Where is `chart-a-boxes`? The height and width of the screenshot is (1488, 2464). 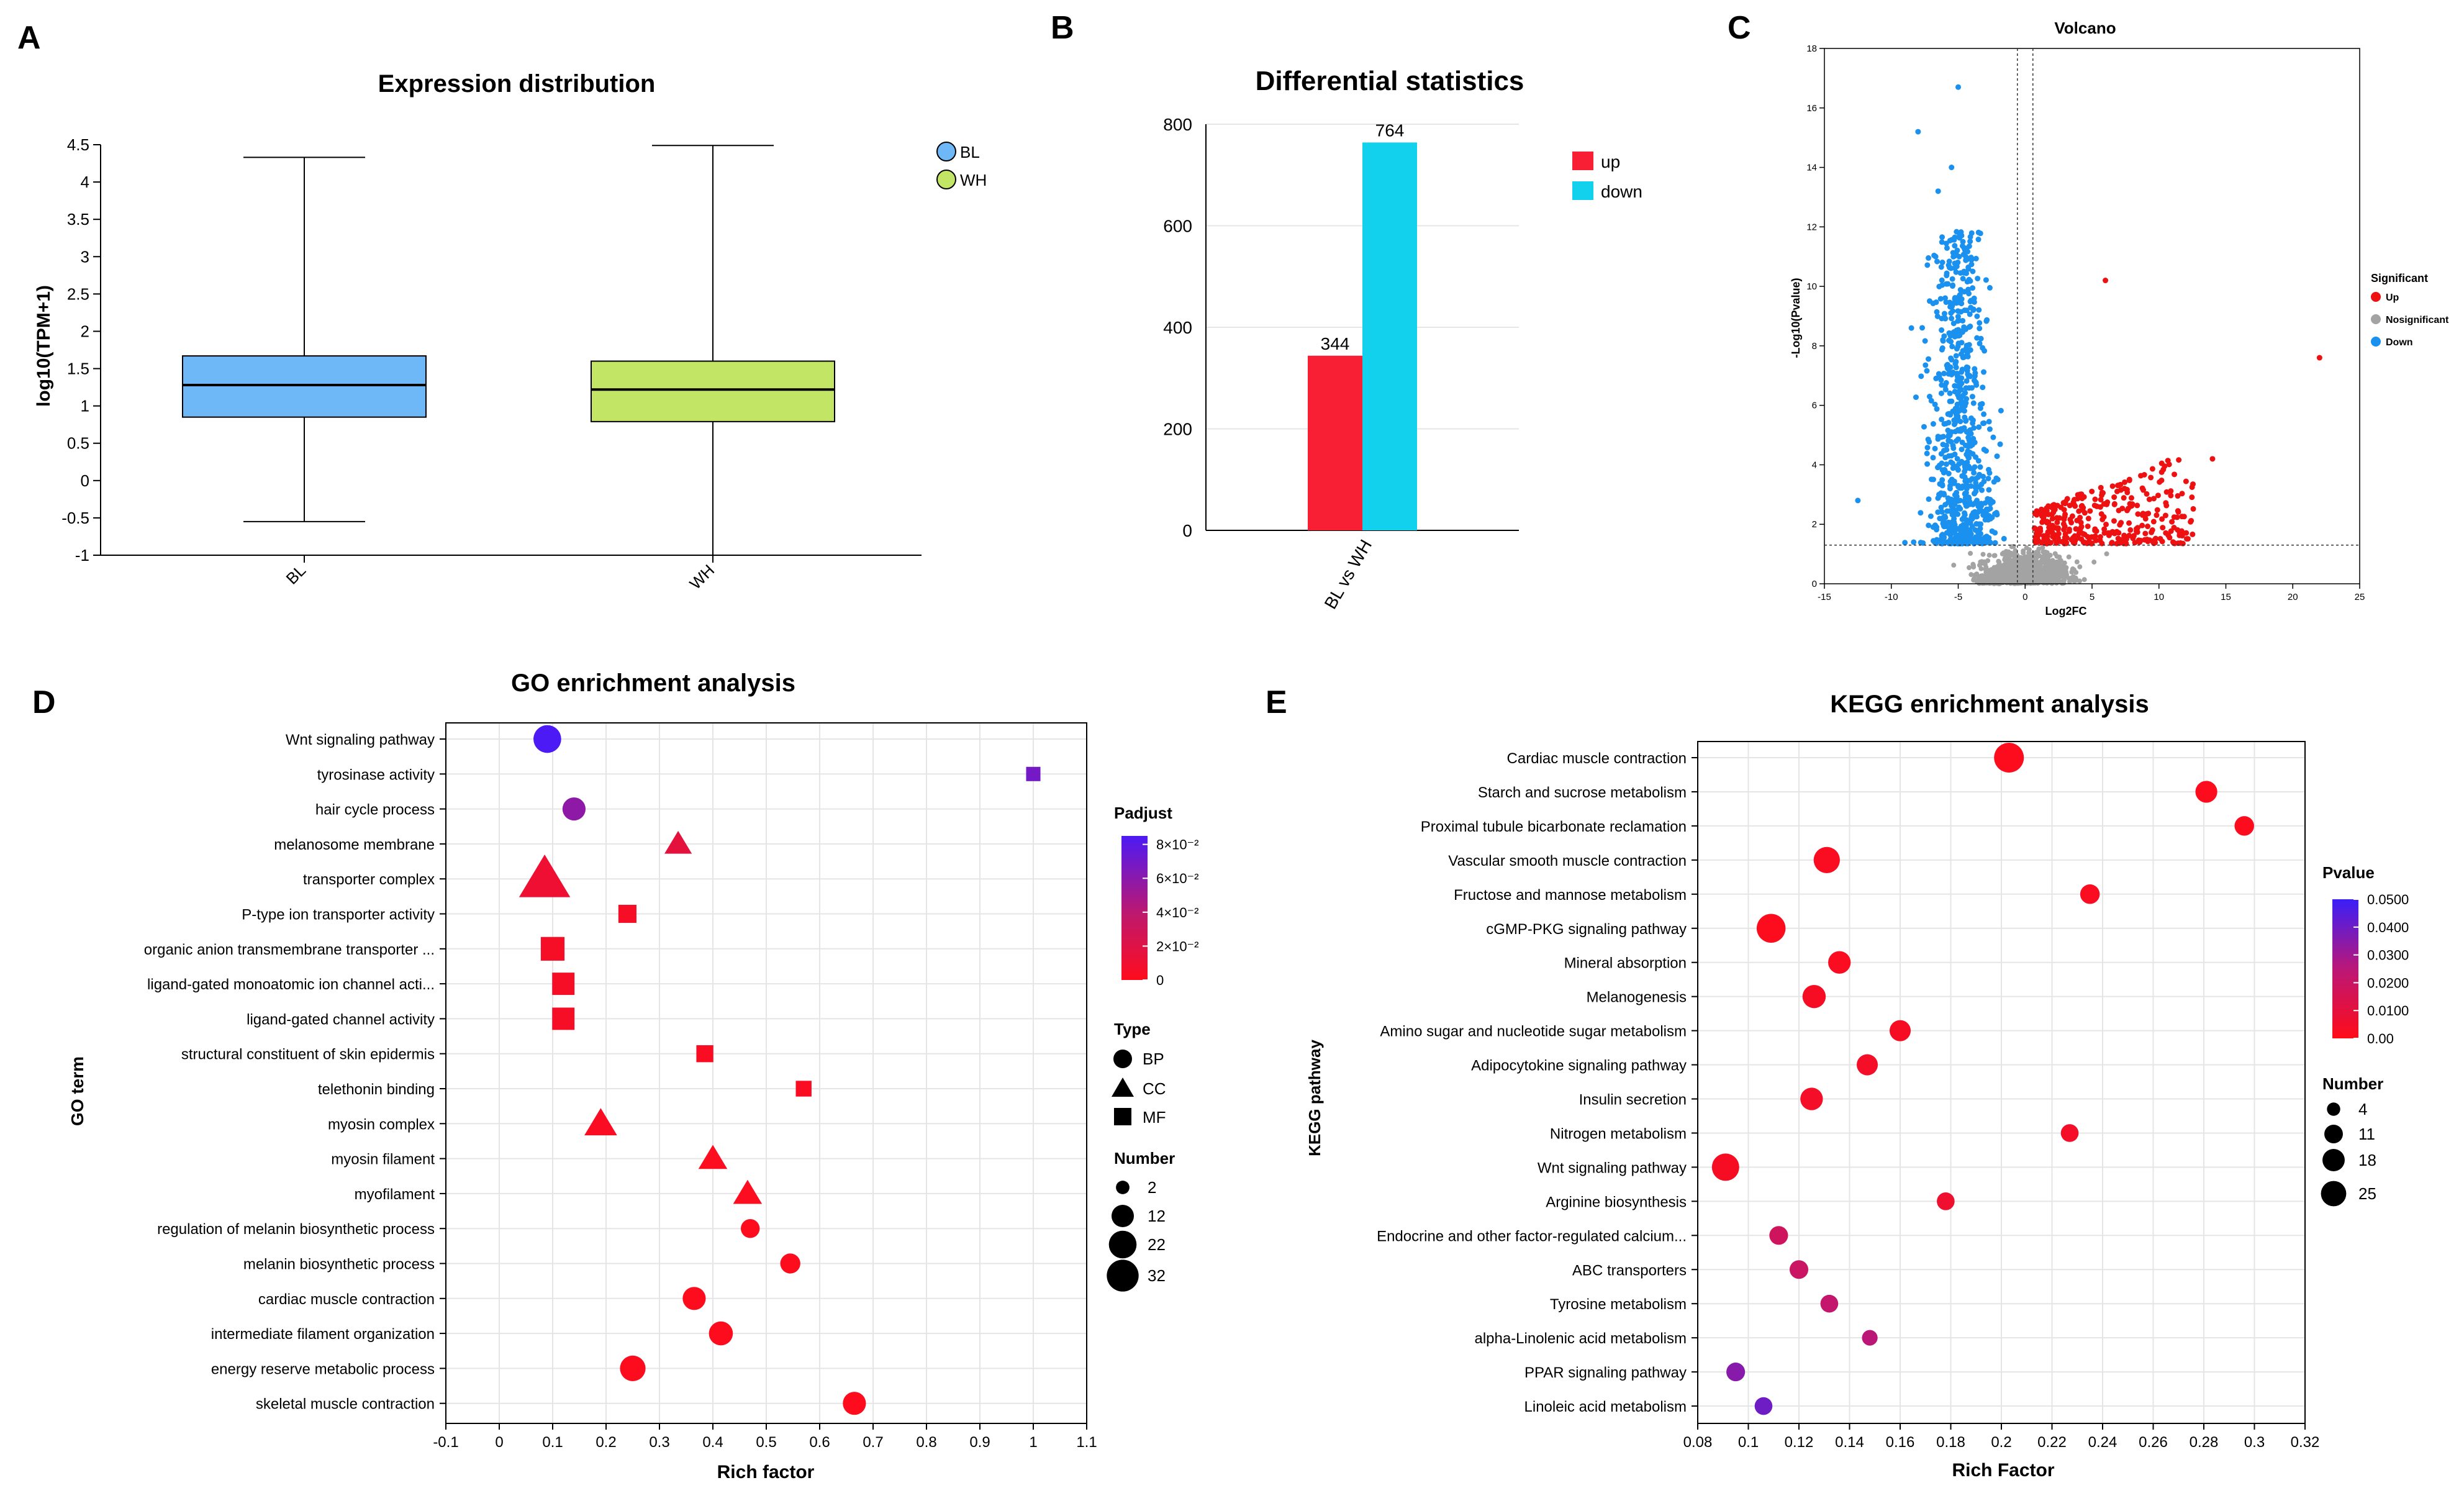 chart-a-boxes is located at coordinates (509, 350).